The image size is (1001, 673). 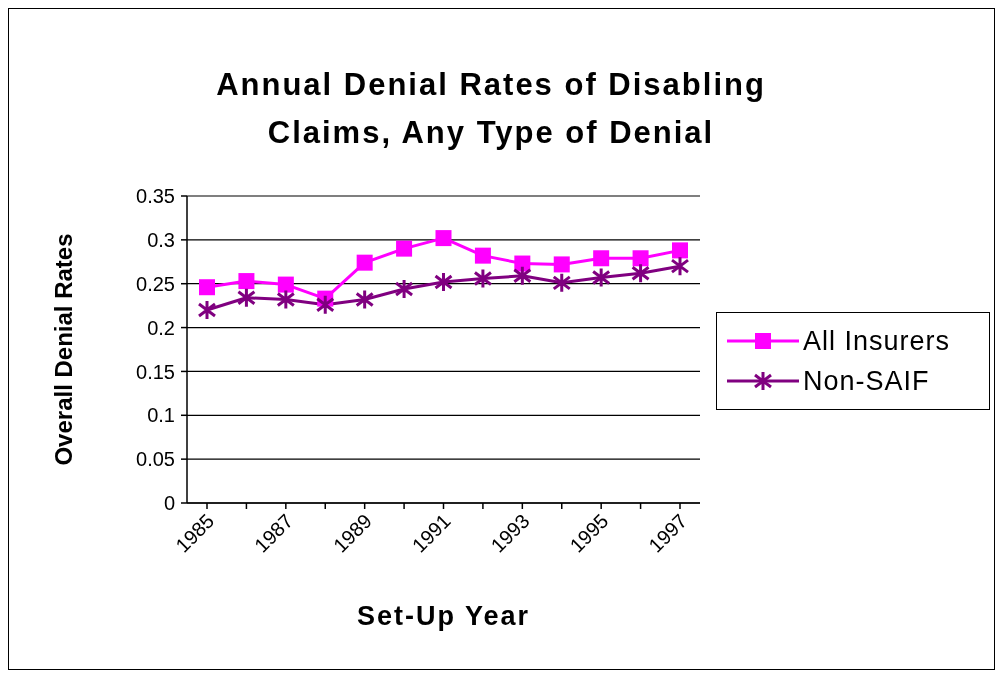 What do you see at coordinates (63, 349) in the screenshot?
I see `y-axis-title: Overall Denial Rates` at bounding box center [63, 349].